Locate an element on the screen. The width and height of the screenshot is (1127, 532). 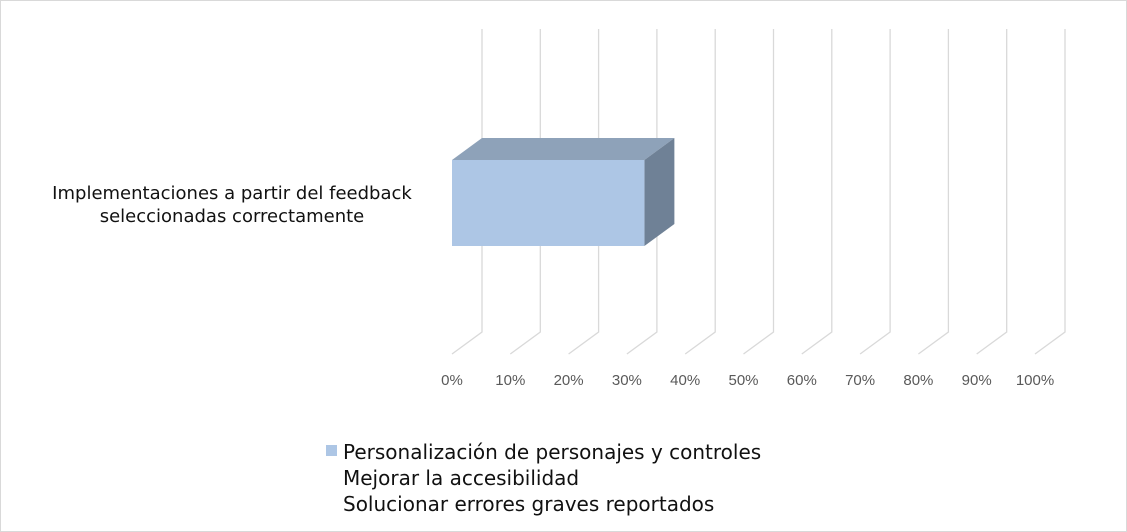
bars is located at coordinates (563, 192).